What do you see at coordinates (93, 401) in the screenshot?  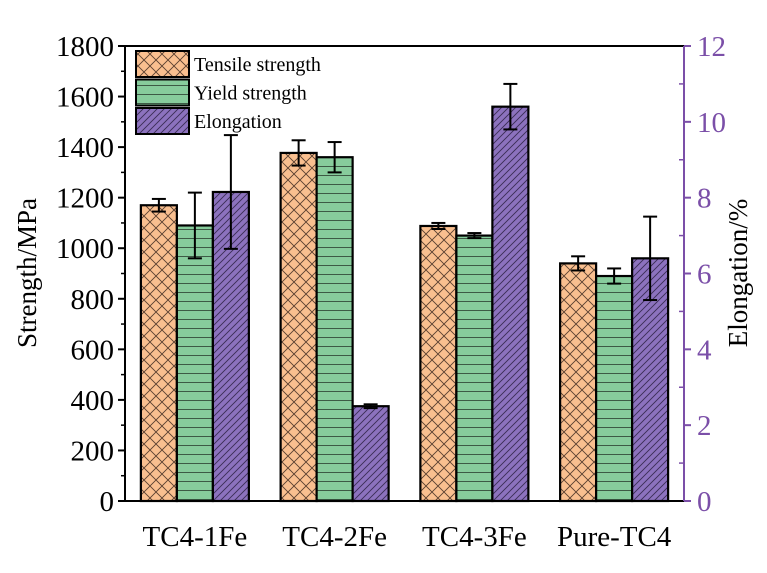 I see `y-tick-label: 400` at bounding box center [93, 401].